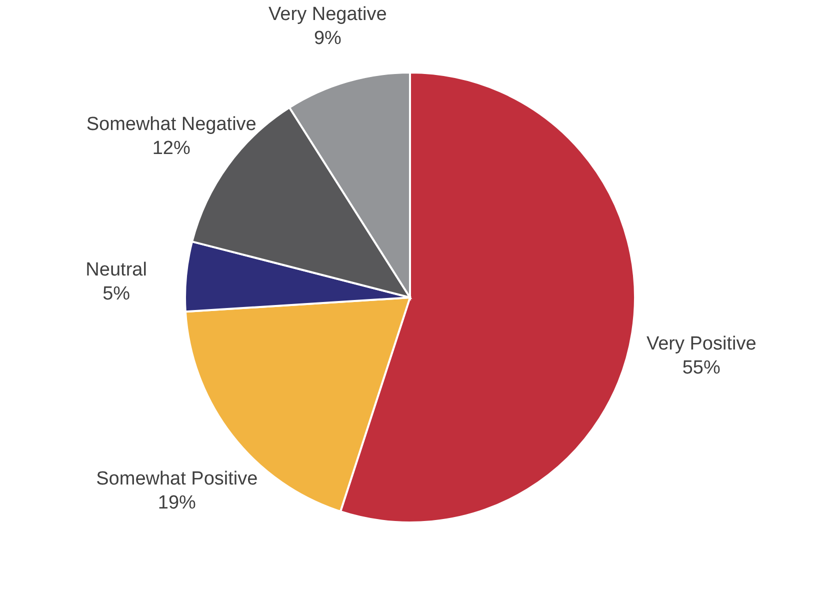  What do you see at coordinates (177, 479) in the screenshot?
I see `slice-label: Somewhat Positive` at bounding box center [177, 479].